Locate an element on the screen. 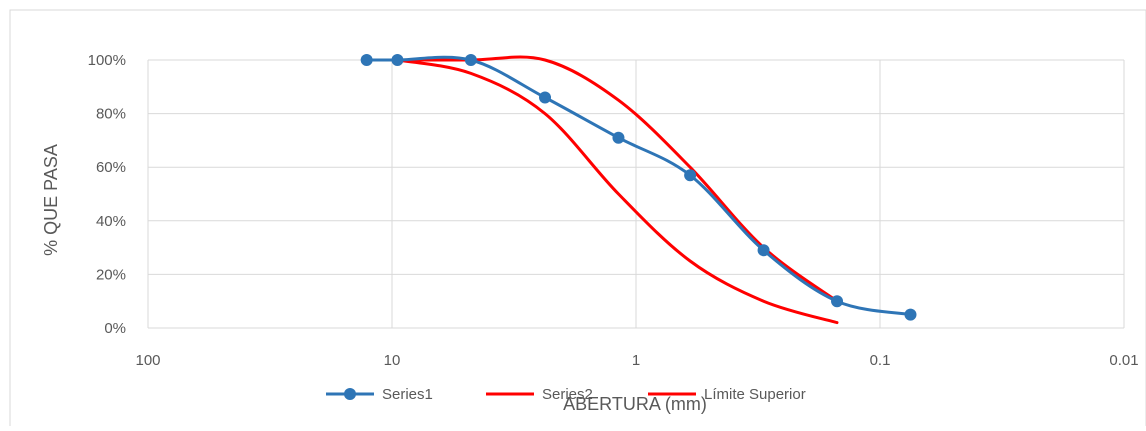 Image resolution: width=1146 pixels, height=431 pixels. x-tick-label: 100 is located at coordinates (147, 360).